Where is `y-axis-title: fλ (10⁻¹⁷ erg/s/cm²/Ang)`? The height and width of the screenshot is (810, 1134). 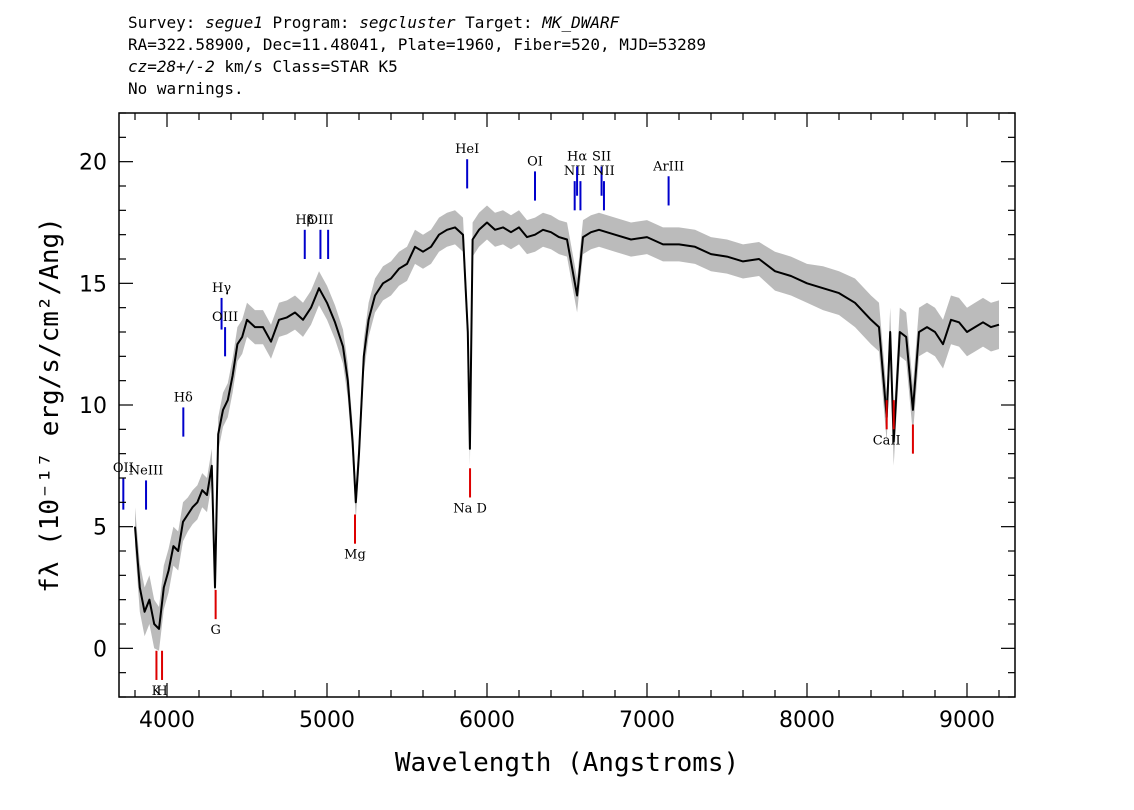 y-axis-title: fλ (10⁻¹⁷ erg/s/cm²/Ang) is located at coordinates (50, 405).